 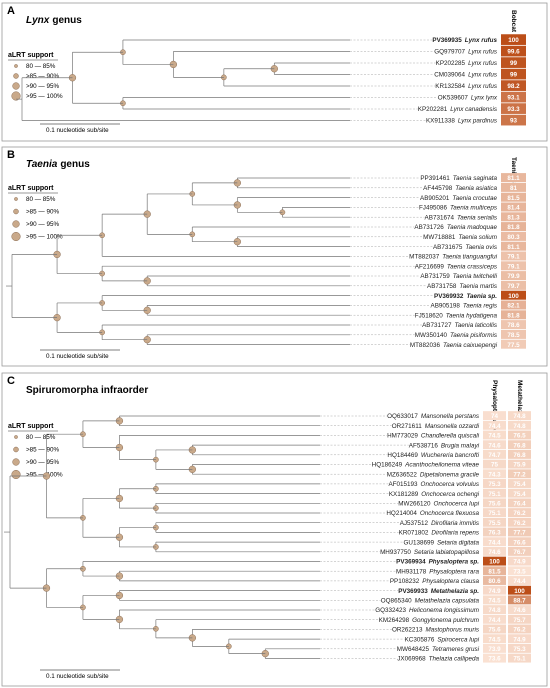 What do you see at coordinates (474, 109) in the screenshot?
I see `species: Lynx canadensis` at bounding box center [474, 109].